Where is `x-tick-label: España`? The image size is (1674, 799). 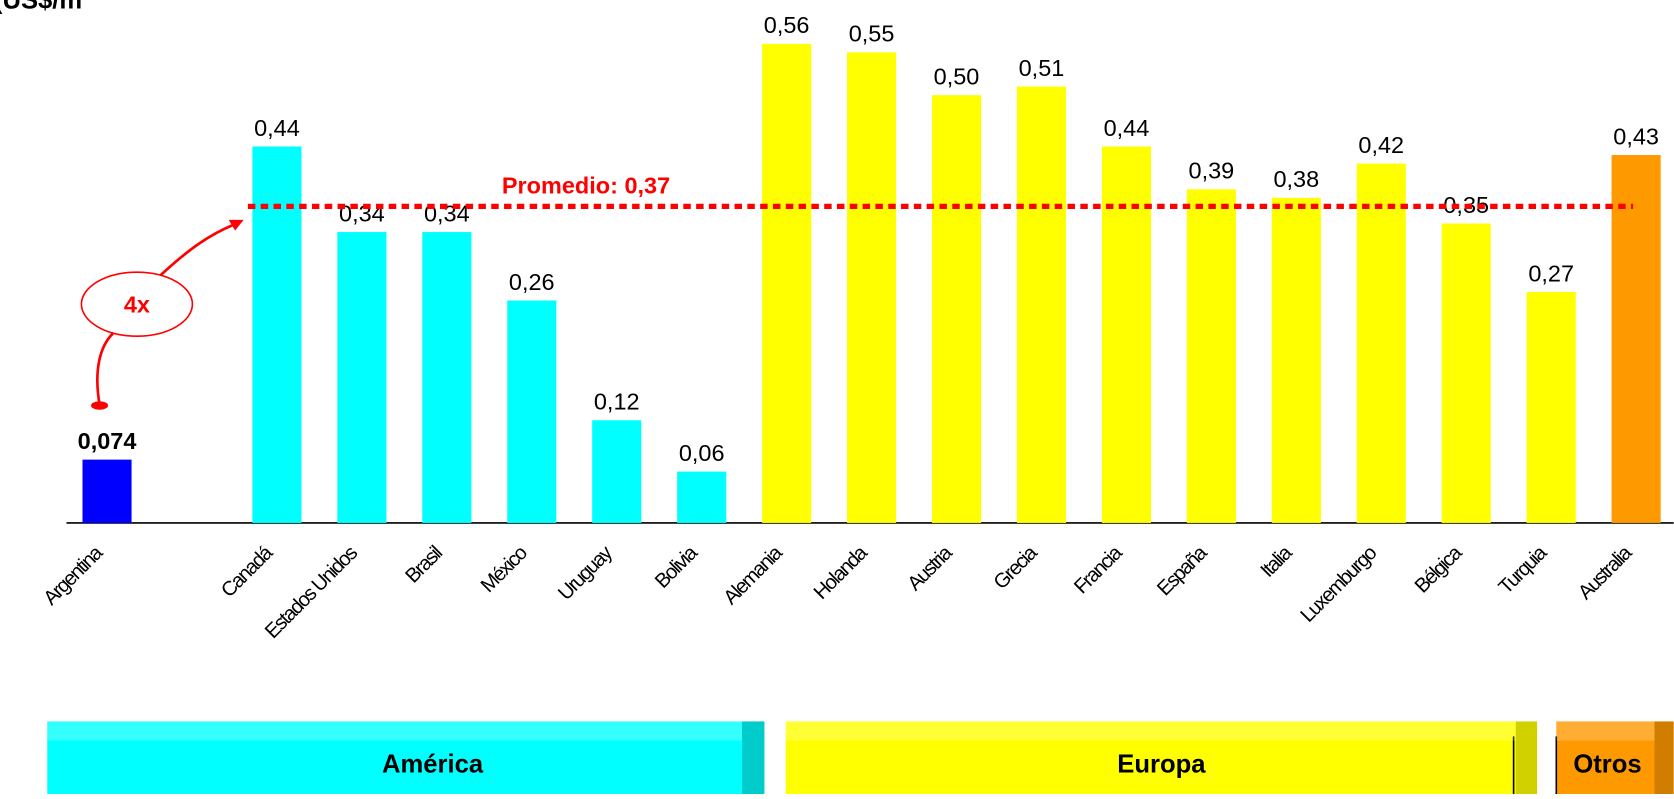 x-tick-label: España is located at coordinates (1182, 570).